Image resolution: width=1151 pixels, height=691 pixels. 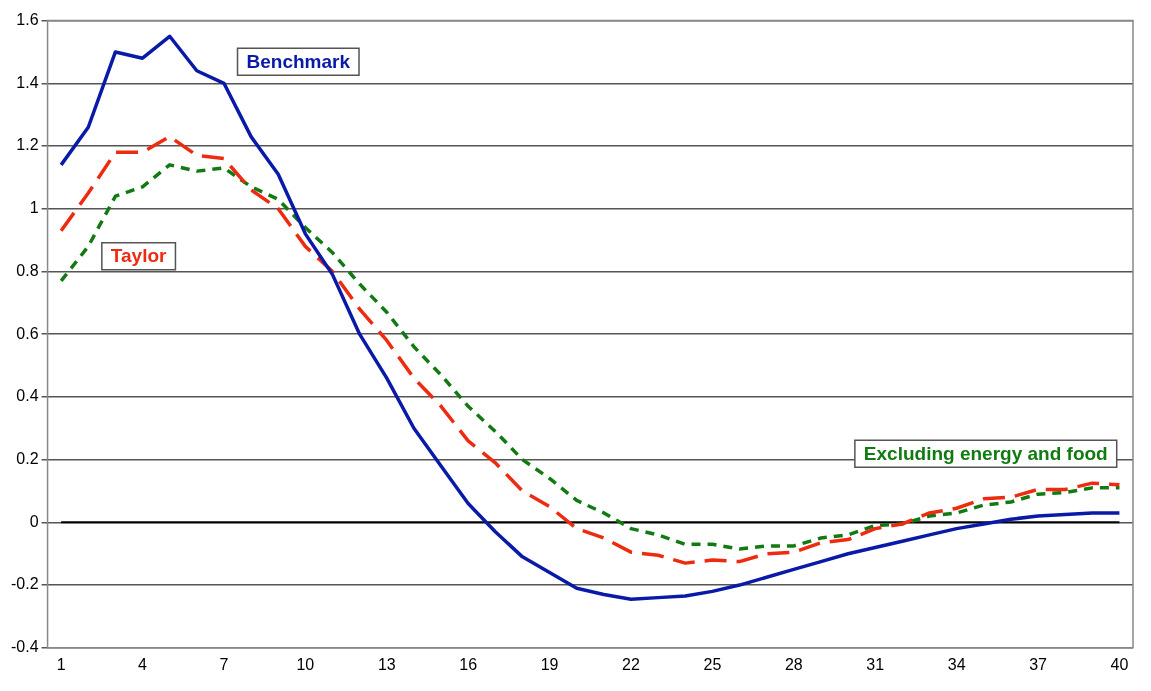 What do you see at coordinates (468, 664) in the screenshot?
I see `x-tick-label: 16` at bounding box center [468, 664].